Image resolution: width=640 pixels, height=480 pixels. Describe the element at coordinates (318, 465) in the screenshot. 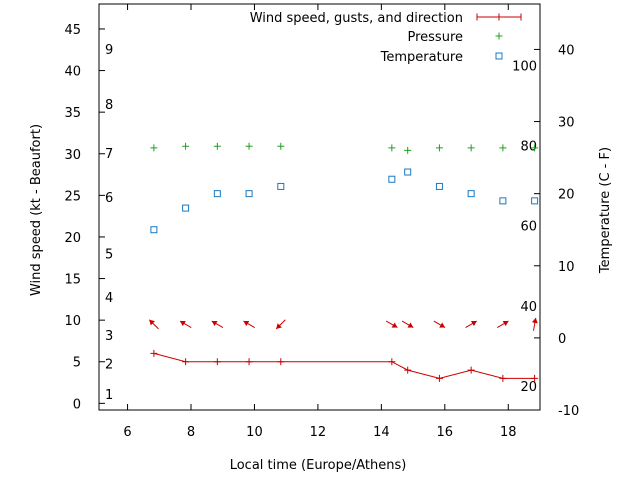

I see `x-axis-label: Local time (Europe/Athens)` at that location.